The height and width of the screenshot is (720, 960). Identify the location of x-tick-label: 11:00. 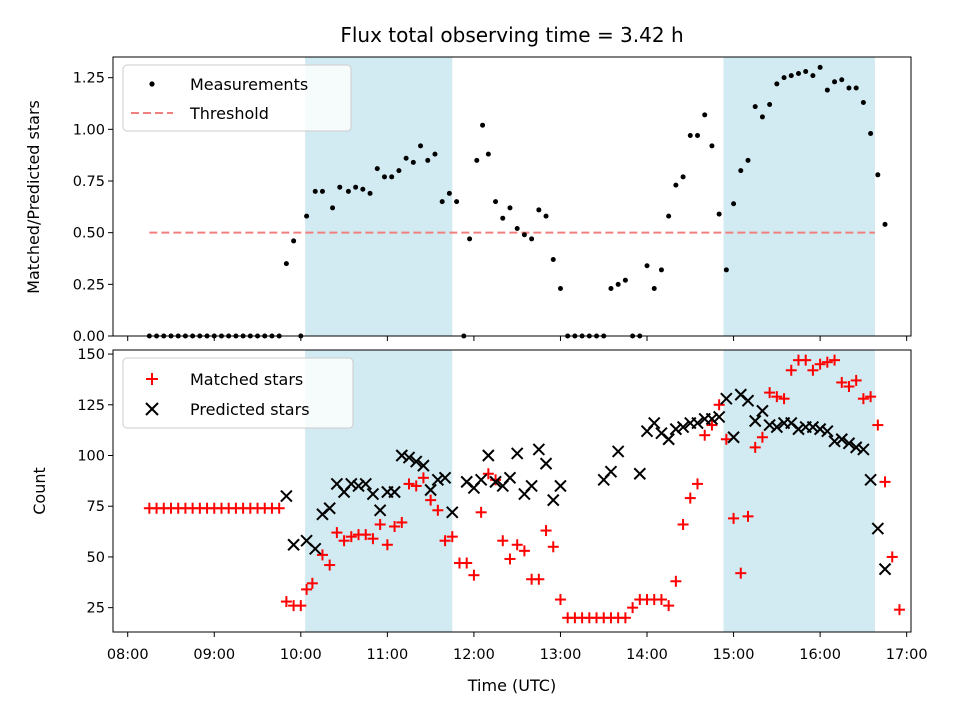
(387, 655).